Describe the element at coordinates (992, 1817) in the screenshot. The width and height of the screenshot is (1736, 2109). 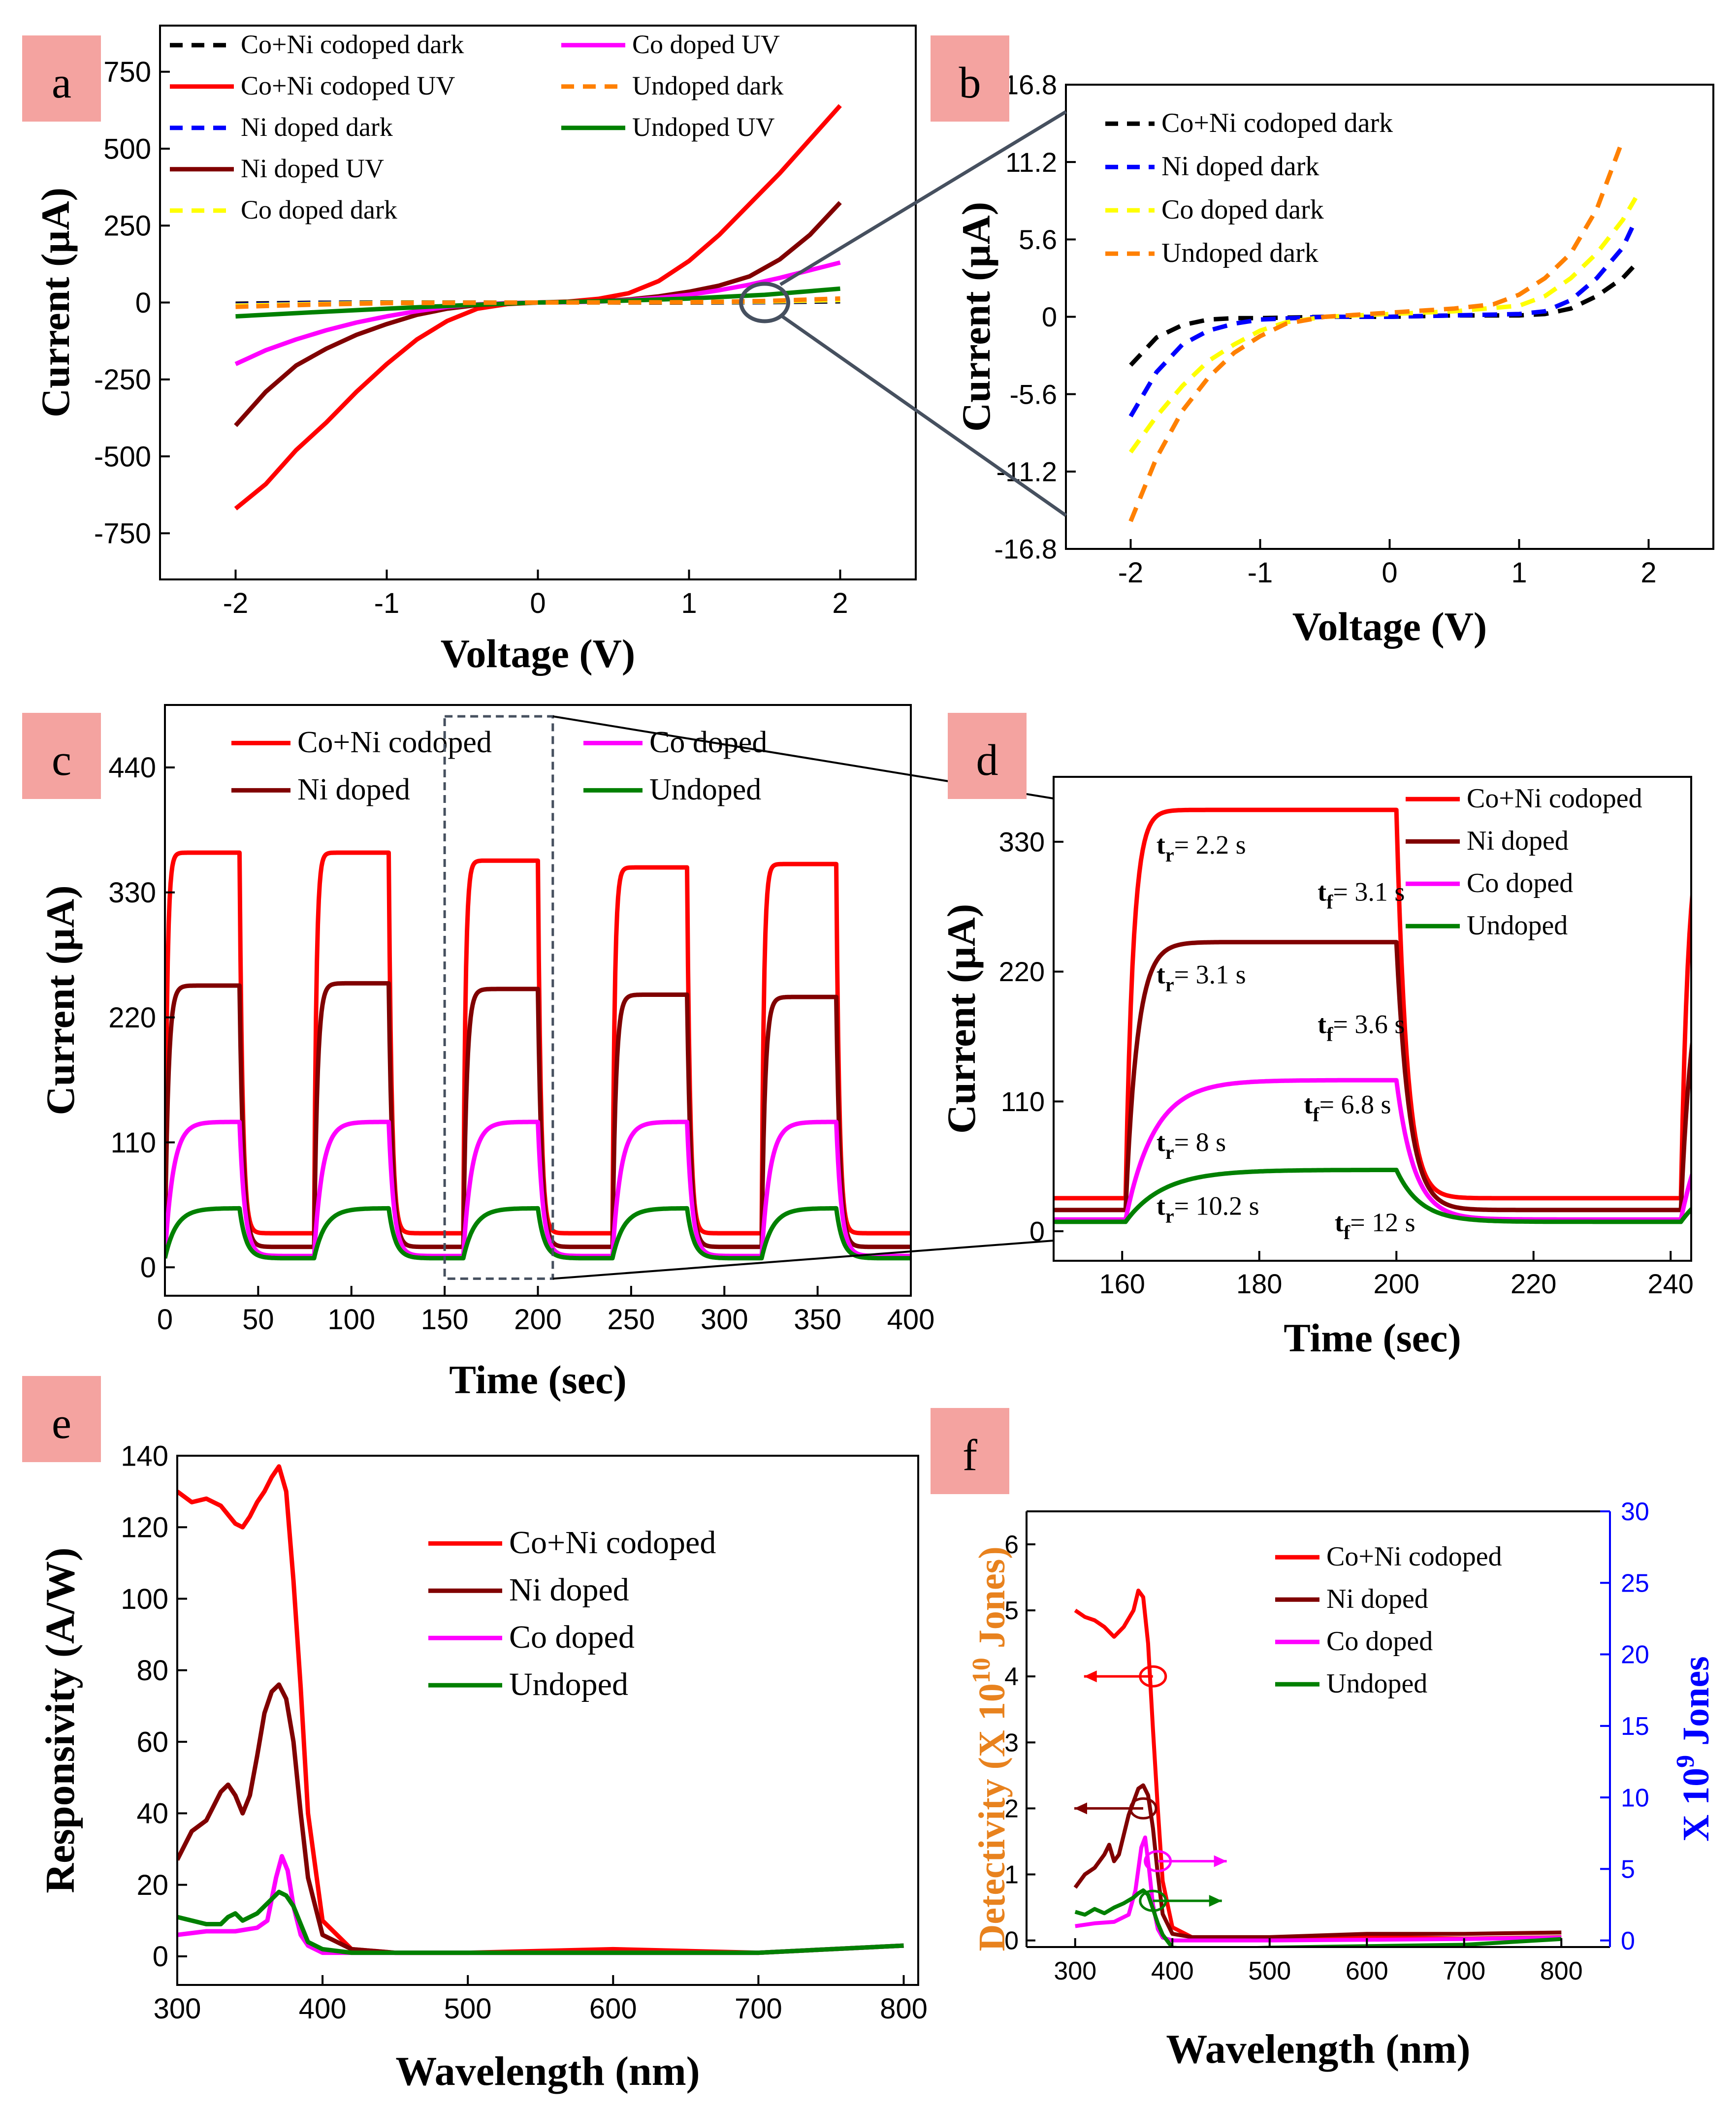
I see `y-label-left-main: Detectivity (X 10` at that location.